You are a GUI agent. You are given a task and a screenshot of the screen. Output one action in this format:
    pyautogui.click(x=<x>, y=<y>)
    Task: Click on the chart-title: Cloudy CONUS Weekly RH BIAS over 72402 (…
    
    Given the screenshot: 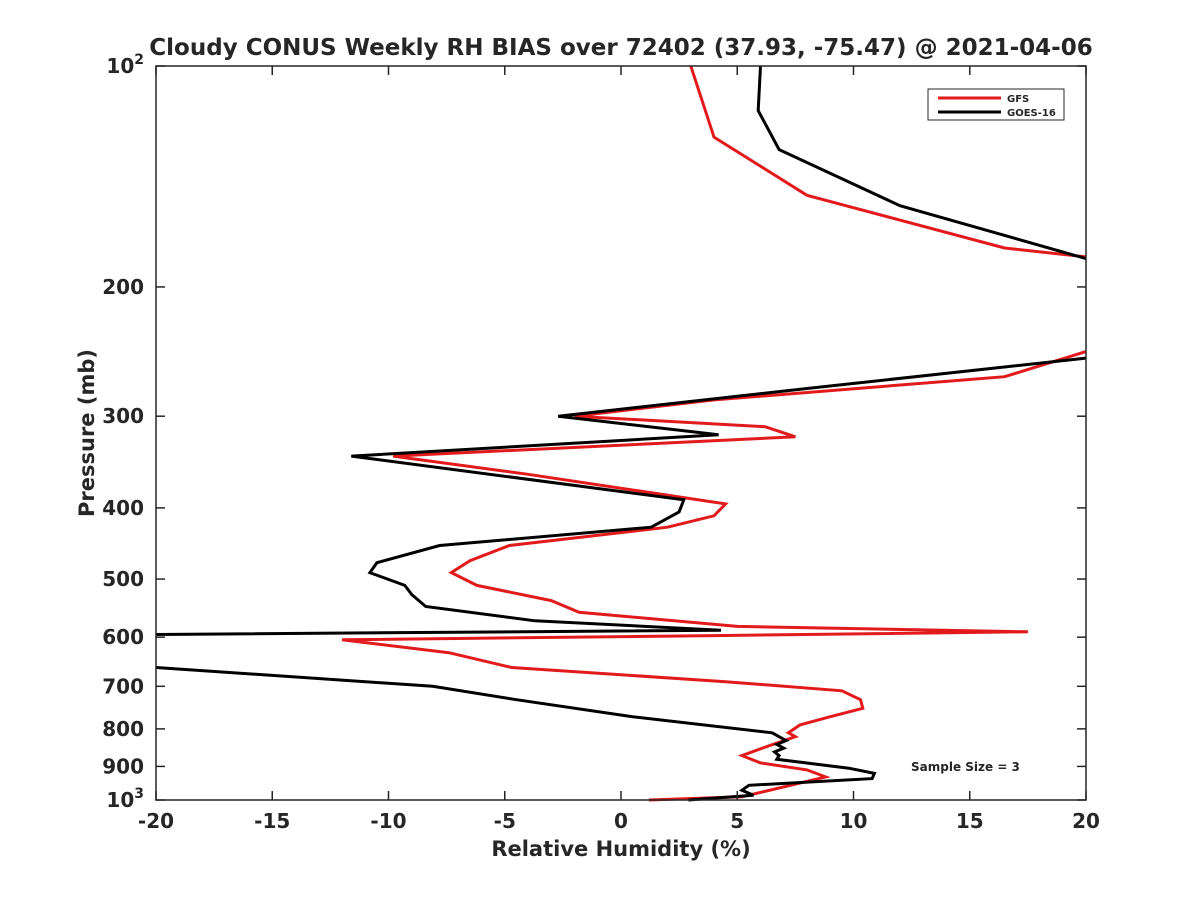 What is the action you would take?
    pyautogui.click(x=620, y=48)
    